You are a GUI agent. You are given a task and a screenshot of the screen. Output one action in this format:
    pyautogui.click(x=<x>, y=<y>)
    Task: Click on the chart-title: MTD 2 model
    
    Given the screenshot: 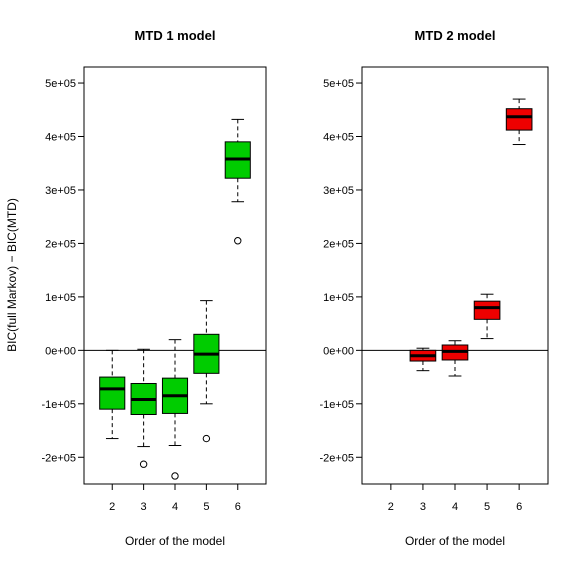 What is the action you would take?
    pyautogui.click(x=455, y=35)
    